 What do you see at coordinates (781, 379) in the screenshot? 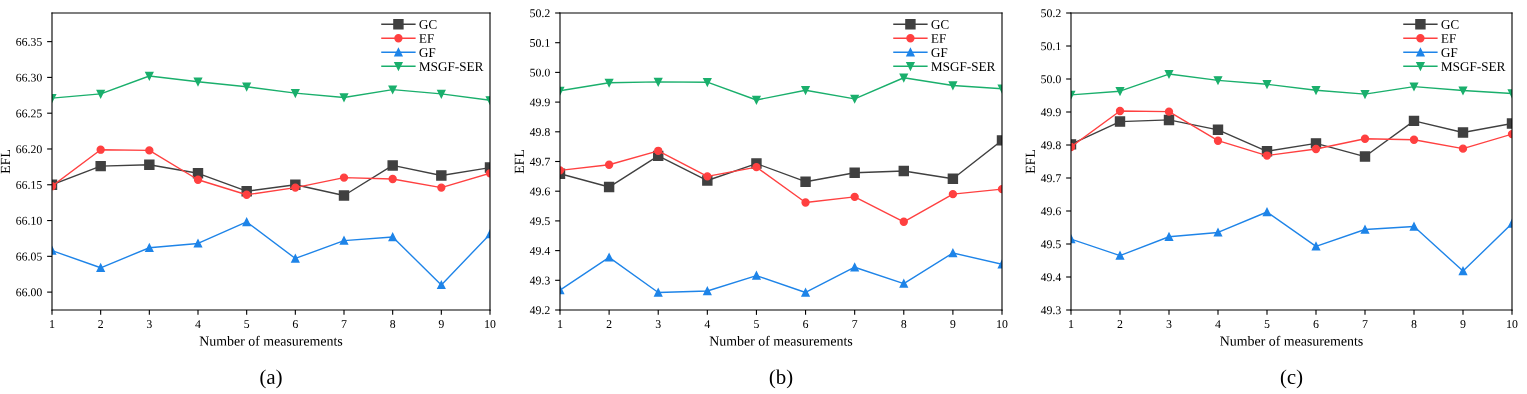
I see `text: (b)` at bounding box center [781, 379].